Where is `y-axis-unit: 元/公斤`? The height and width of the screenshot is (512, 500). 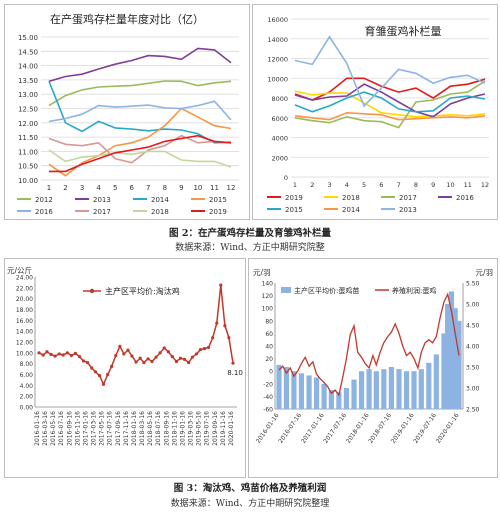 y-axis-unit: 元/公斤 is located at coordinates (19, 270).